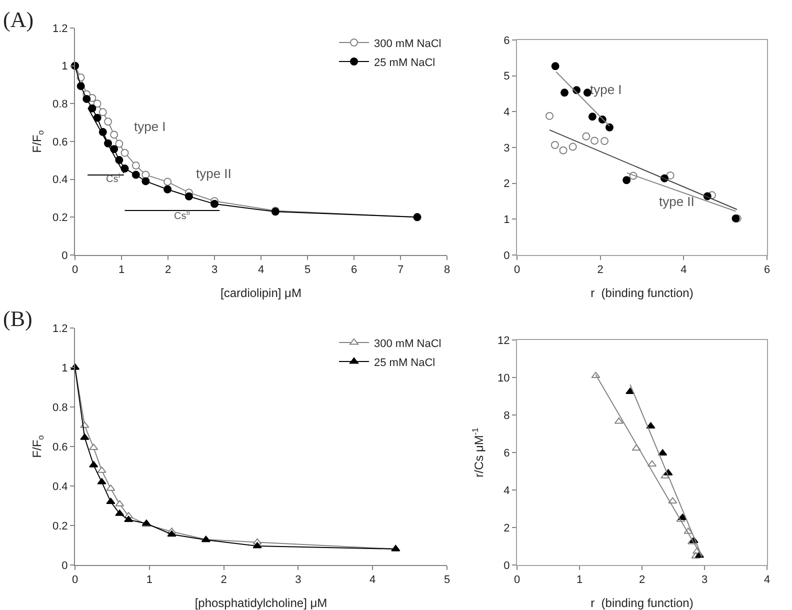 The image size is (792, 610). What do you see at coordinates (507, 148) in the screenshot?
I see `y-tick-label: 3` at bounding box center [507, 148].